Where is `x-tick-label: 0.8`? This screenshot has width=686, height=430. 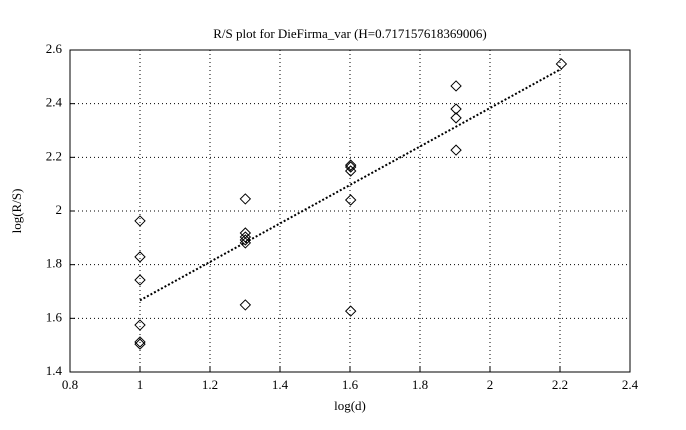
x-tick-label: 0.8 is located at coordinates (70, 384).